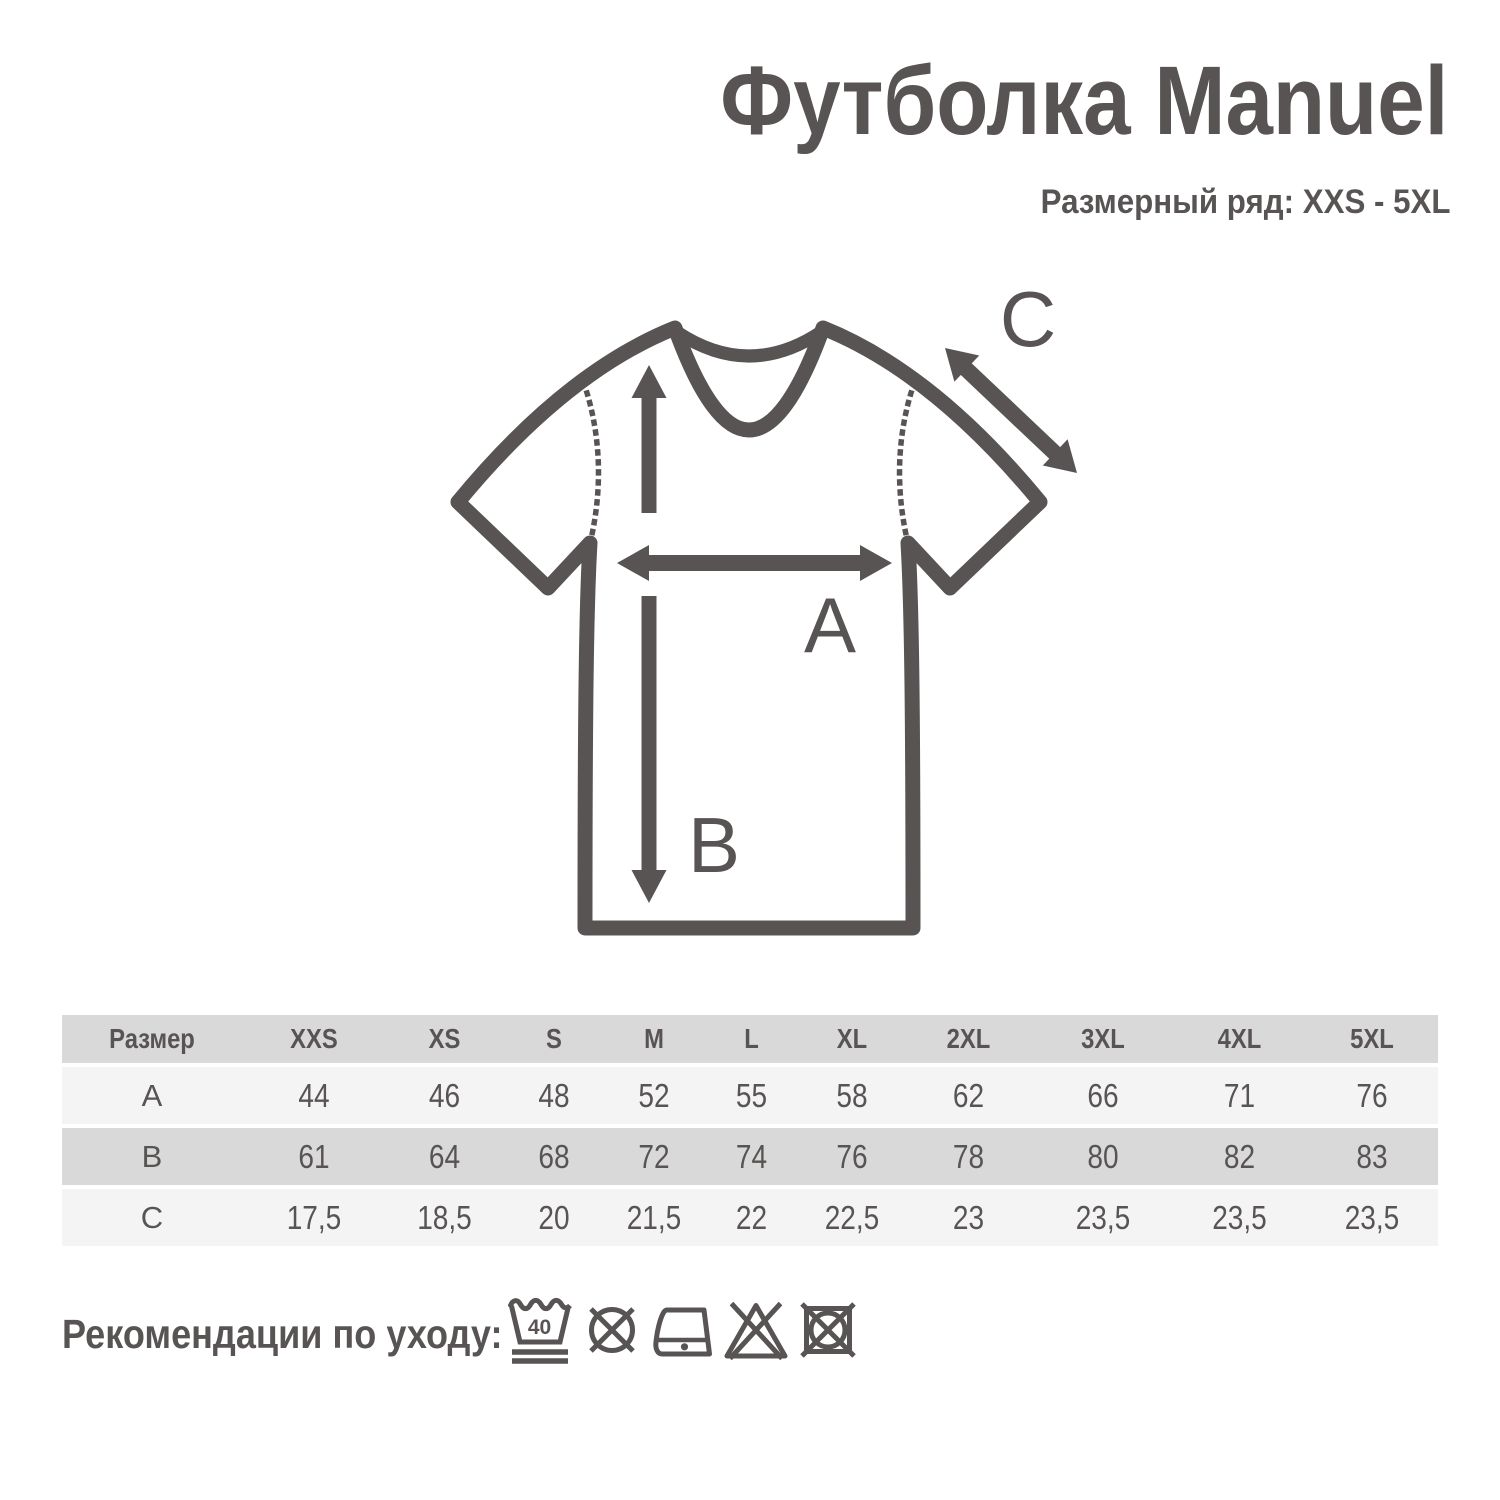  What do you see at coordinates (1372, 1156) in the screenshot?
I see `table-cell: 83` at bounding box center [1372, 1156].